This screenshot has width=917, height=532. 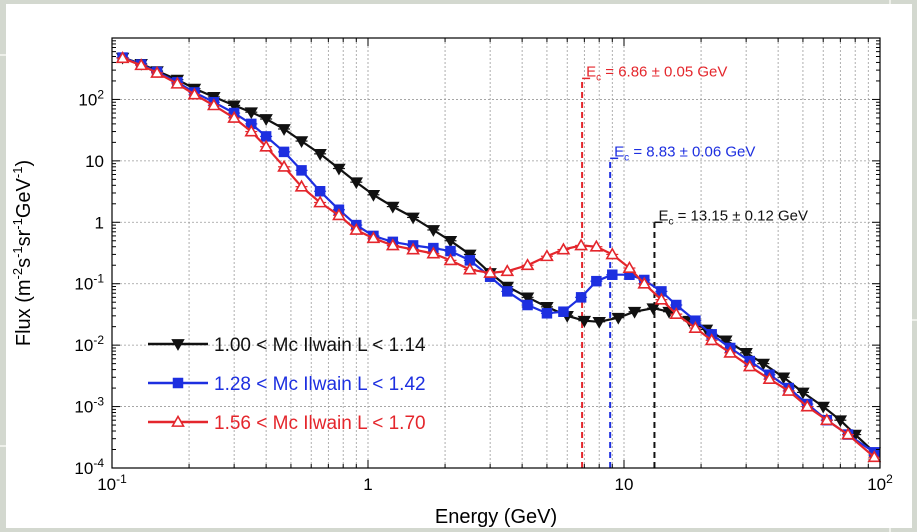 I want to click on x-tick-label-exp: 2, so click(x=889, y=479).